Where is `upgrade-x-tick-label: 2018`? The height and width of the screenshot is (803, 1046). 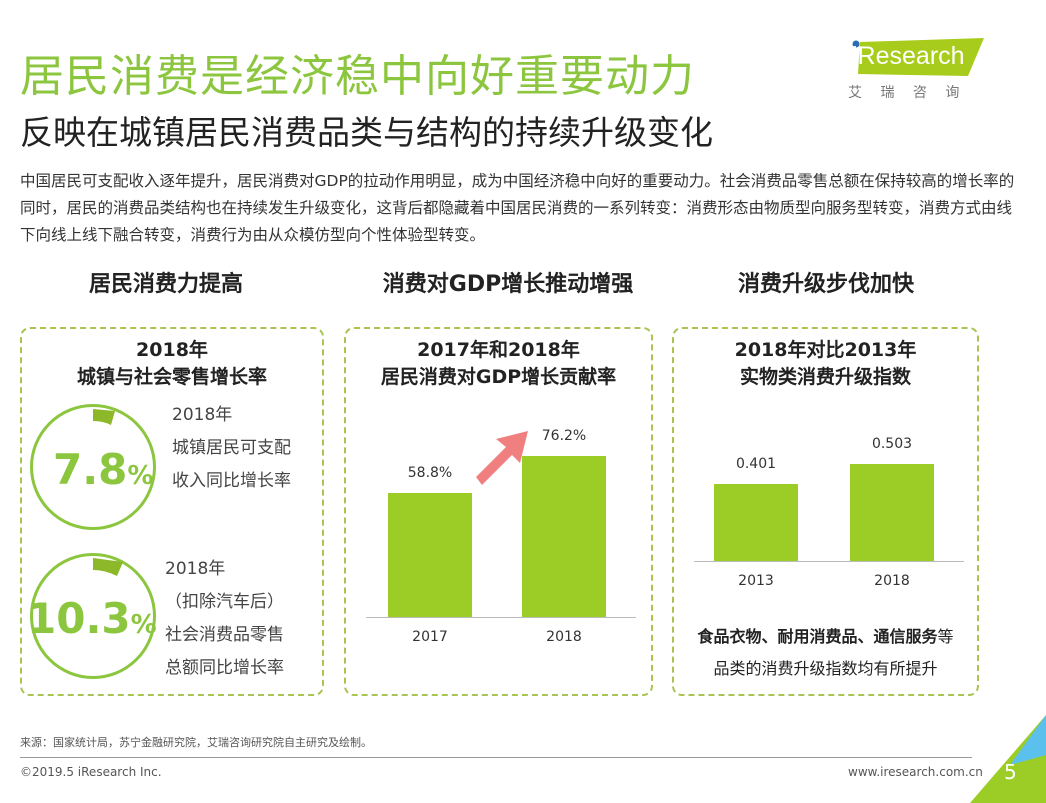 upgrade-x-tick-label: 2018 is located at coordinates (892, 581).